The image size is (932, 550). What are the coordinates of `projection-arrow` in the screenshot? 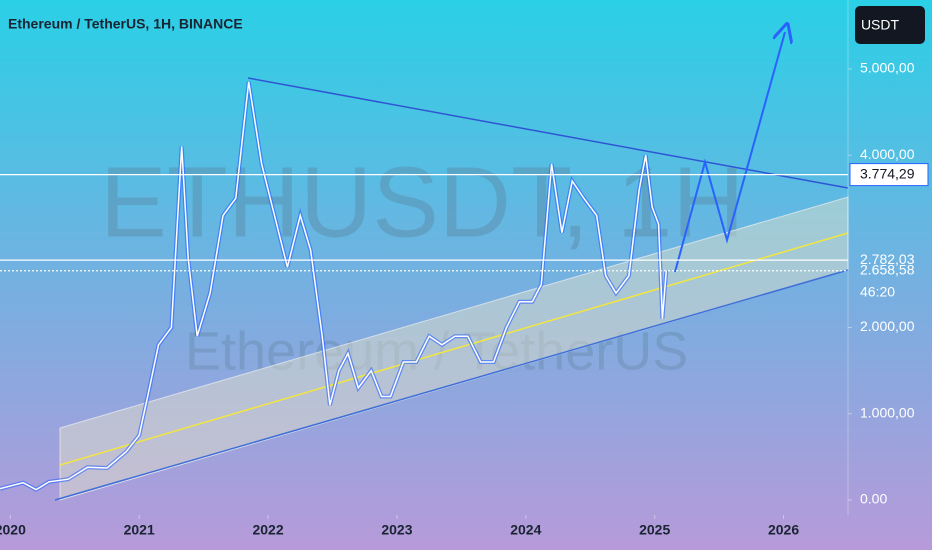 It's located at (729, 152).